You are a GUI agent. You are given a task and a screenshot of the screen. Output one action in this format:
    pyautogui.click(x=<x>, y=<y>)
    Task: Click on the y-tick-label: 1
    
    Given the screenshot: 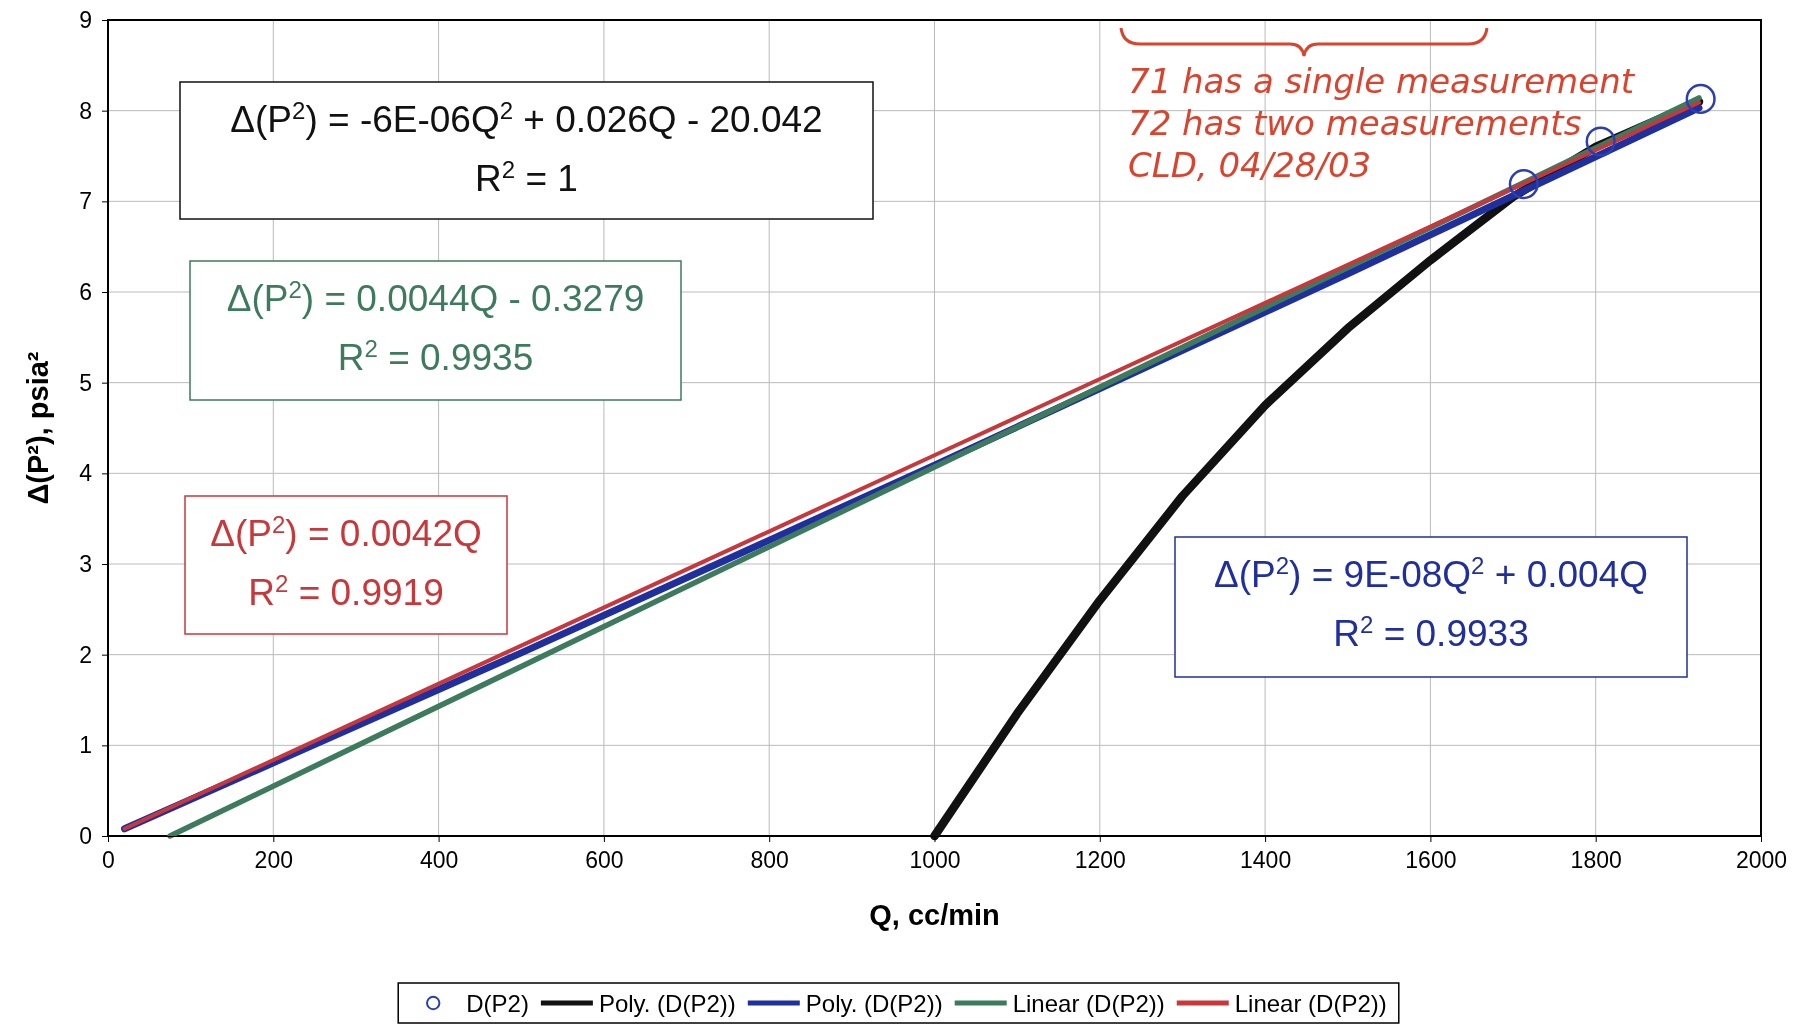 What is the action you would take?
    pyautogui.click(x=85, y=745)
    